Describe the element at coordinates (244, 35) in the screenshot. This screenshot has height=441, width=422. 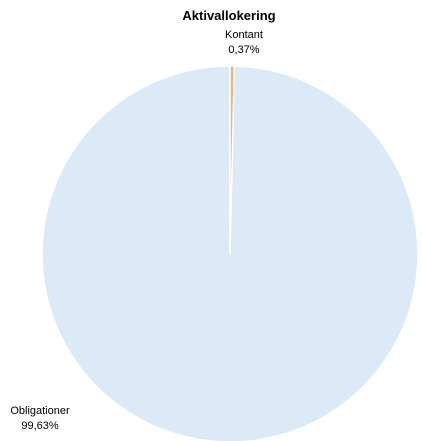
I see `slice-label-kontant-name: Kontant` at that location.